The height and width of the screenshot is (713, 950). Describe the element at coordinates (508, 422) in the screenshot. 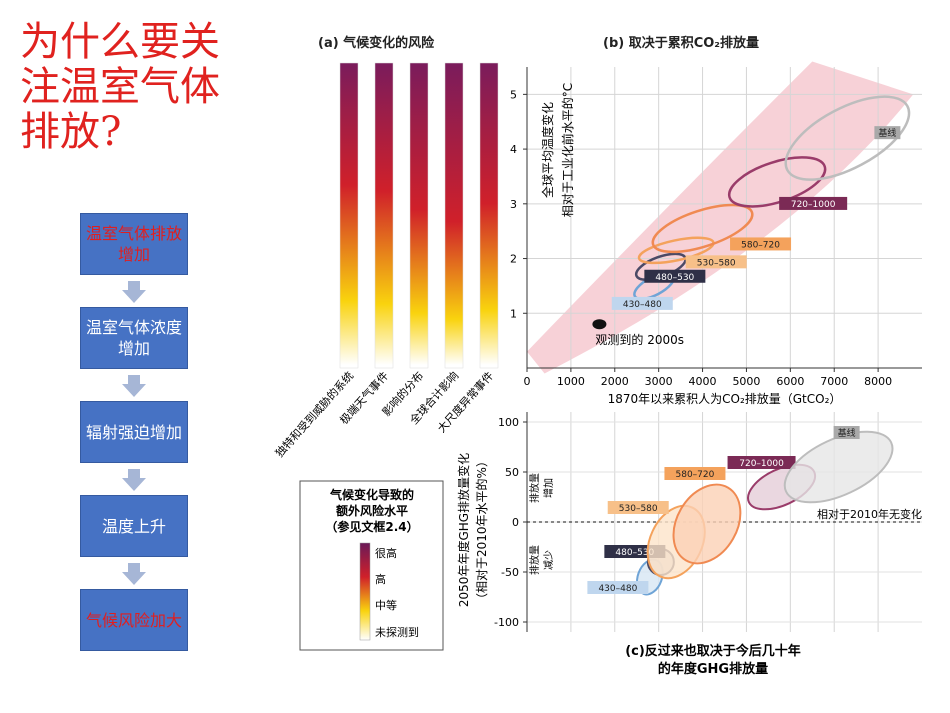

I see `y-tick-label: 100` at that location.